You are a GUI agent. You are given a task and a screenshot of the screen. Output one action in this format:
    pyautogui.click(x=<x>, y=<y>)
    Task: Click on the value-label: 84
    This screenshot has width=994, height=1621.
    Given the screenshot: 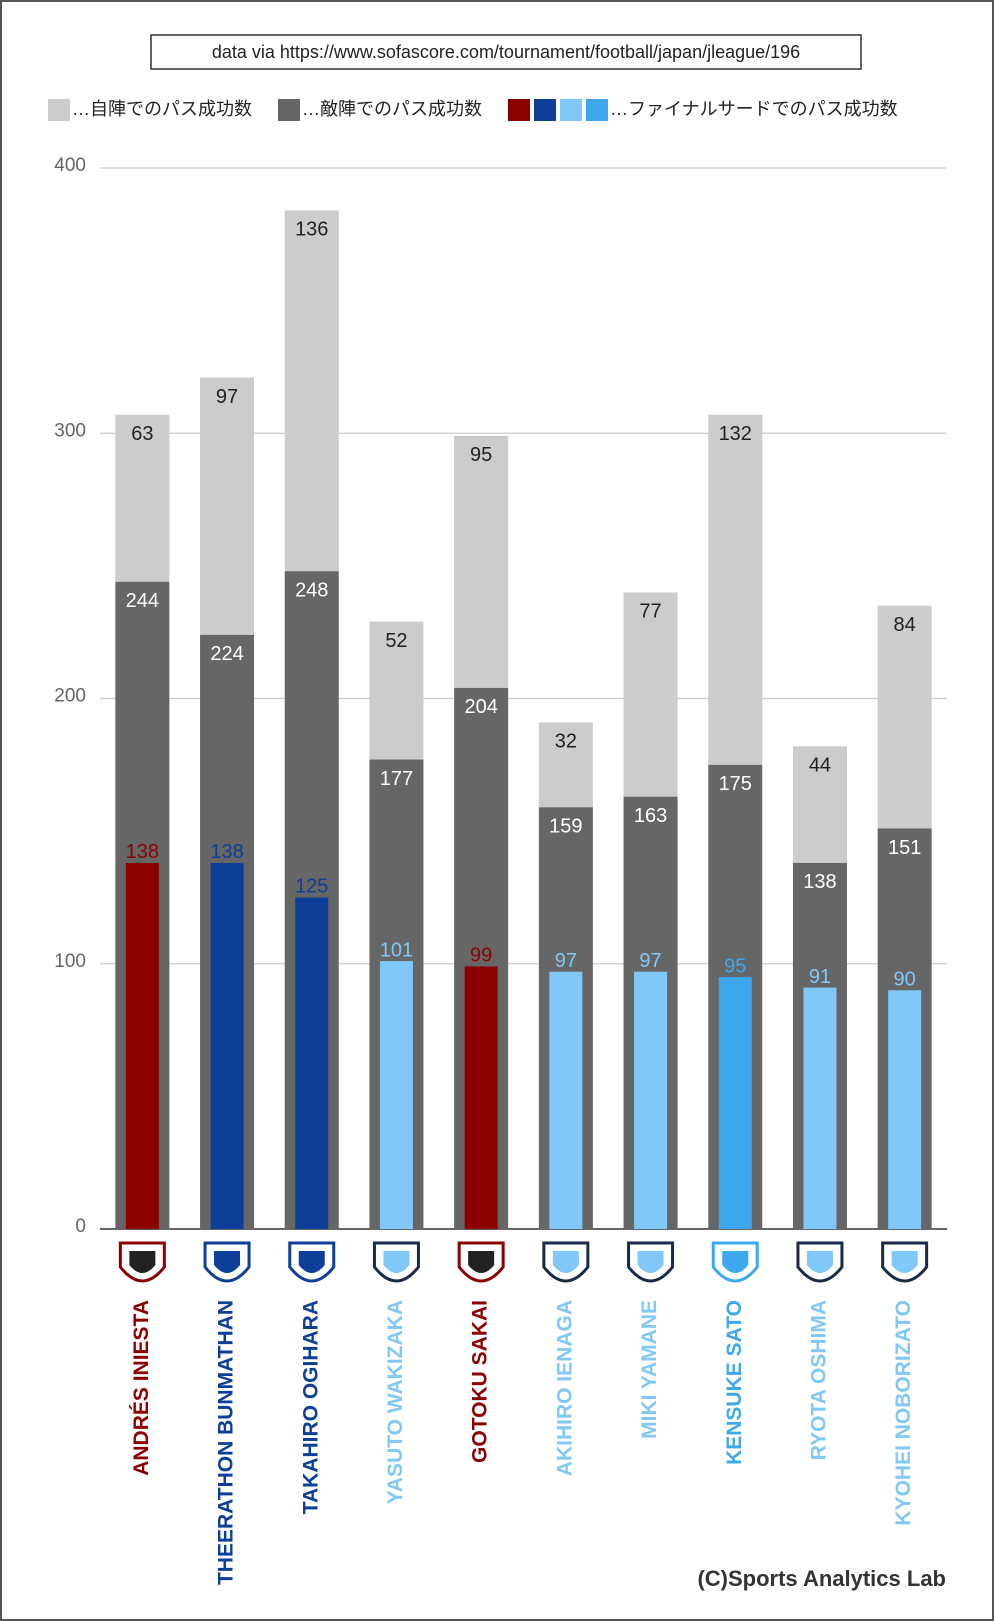 What is the action you would take?
    pyautogui.click(x=905, y=625)
    